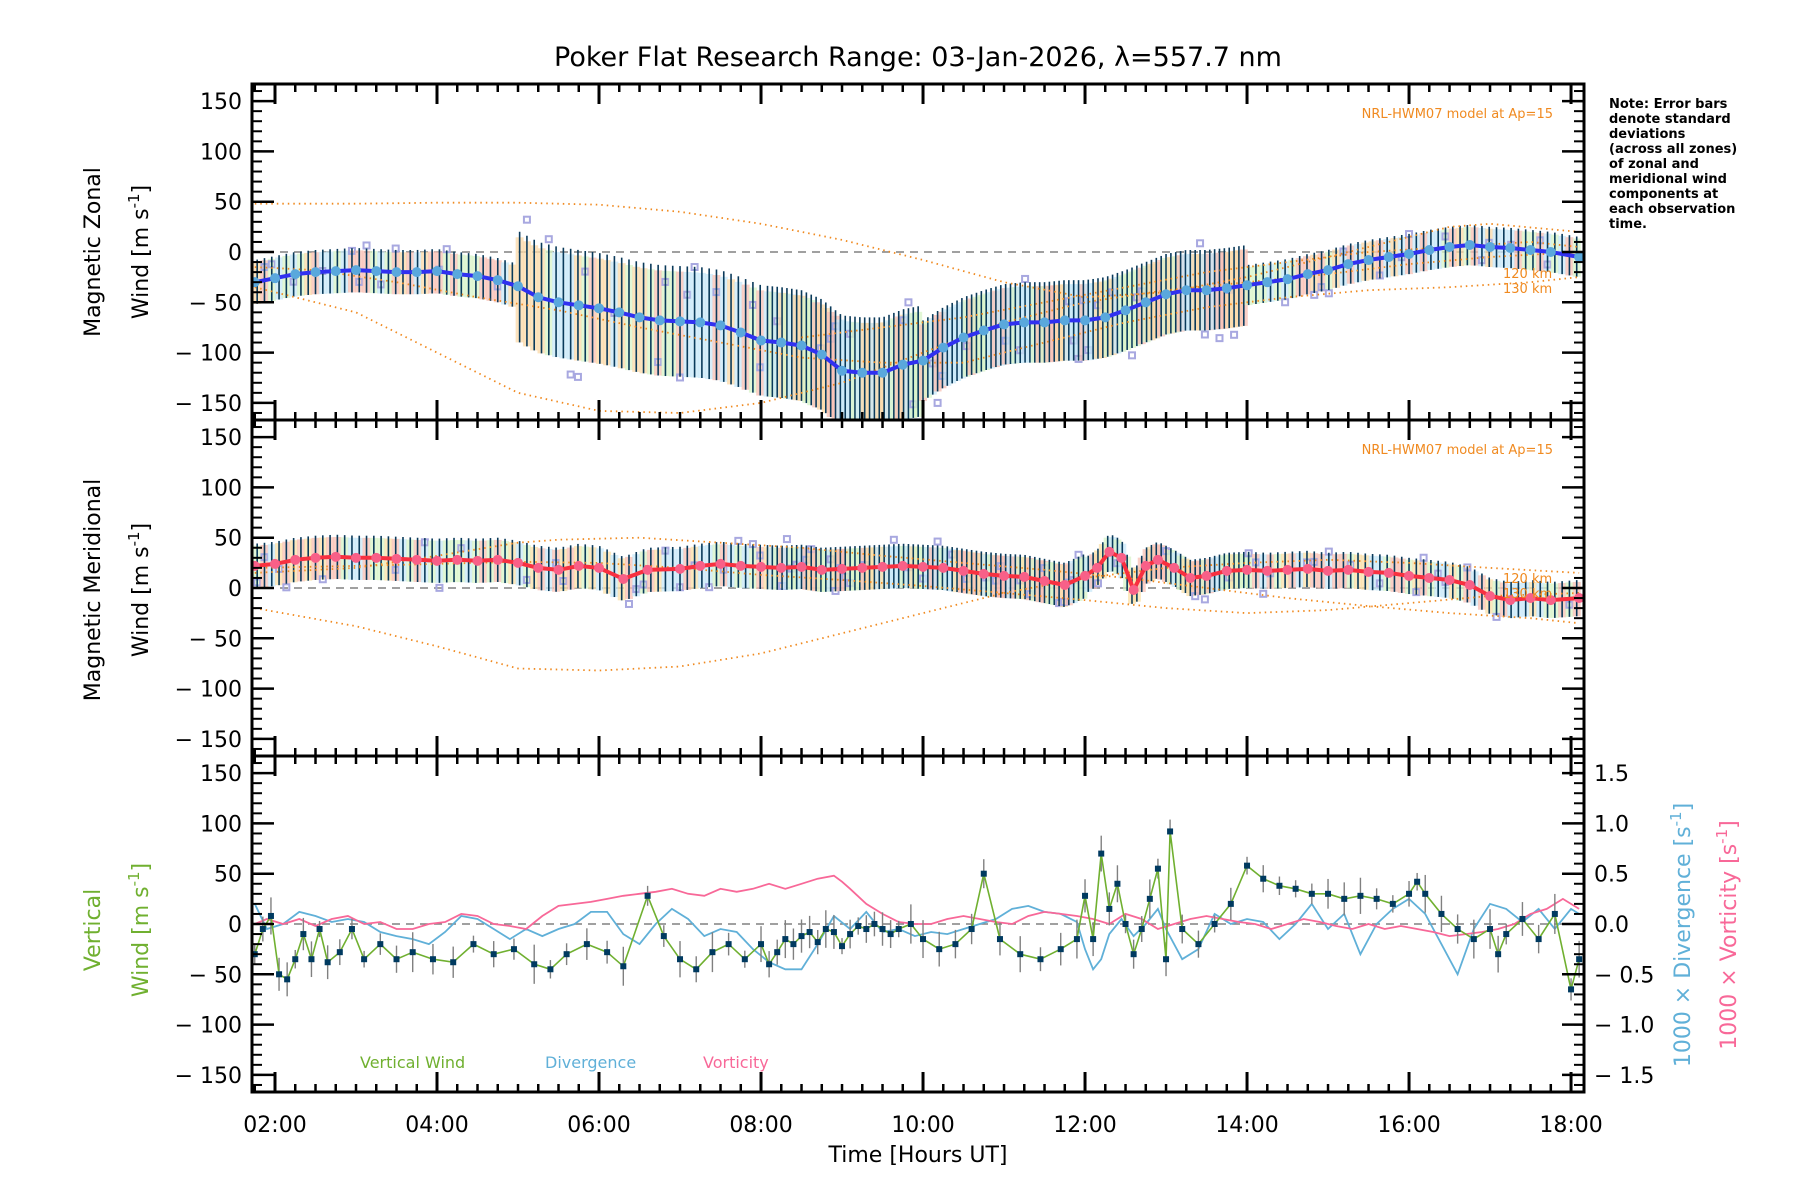 Image resolution: width=1800 pixels, height=1200 pixels. What do you see at coordinates (221, 774) in the screenshot?
I see `y-tick-label: 150` at bounding box center [221, 774].